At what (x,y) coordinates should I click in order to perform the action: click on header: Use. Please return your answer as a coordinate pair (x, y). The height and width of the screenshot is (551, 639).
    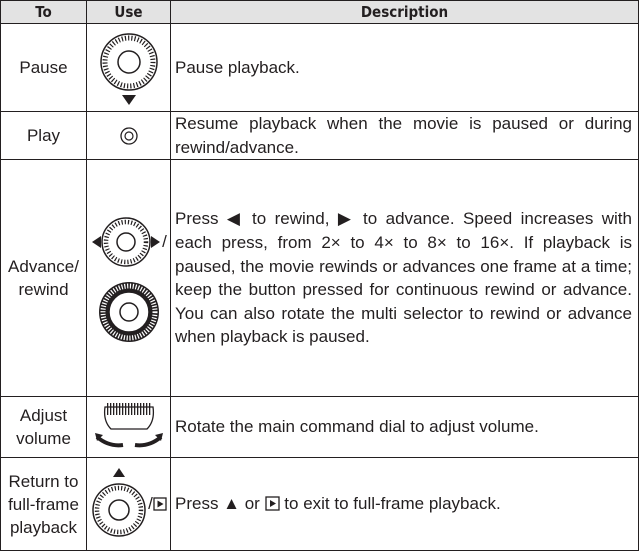
    Looking at the image, I should click on (128, 12).